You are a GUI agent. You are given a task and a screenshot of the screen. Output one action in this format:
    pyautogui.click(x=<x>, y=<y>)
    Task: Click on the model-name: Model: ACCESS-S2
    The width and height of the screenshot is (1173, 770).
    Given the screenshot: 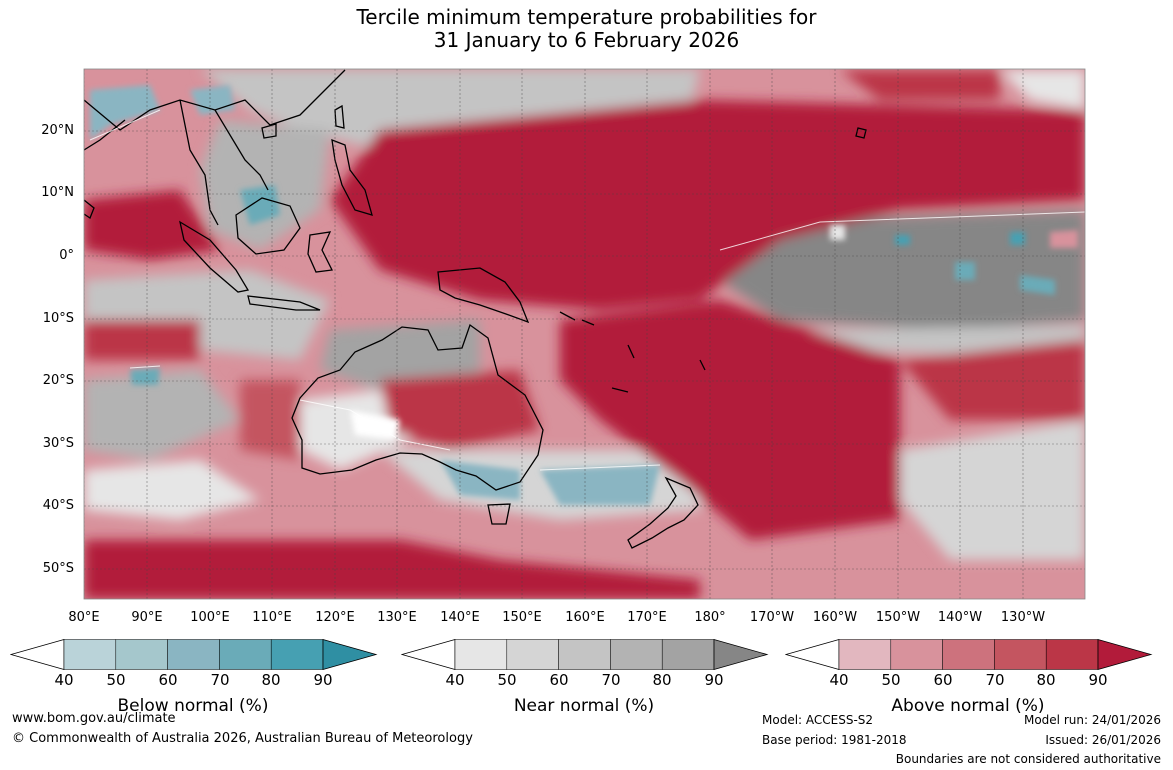 What is the action you would take?
    pyautogui.click(x=818, y=720)
    